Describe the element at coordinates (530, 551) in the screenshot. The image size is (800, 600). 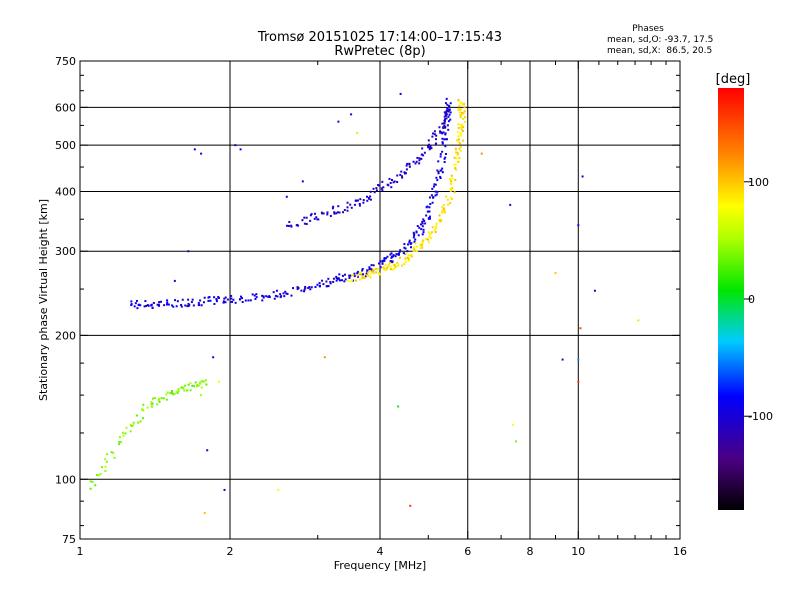
I see `x-tick-label: 8` at that location.